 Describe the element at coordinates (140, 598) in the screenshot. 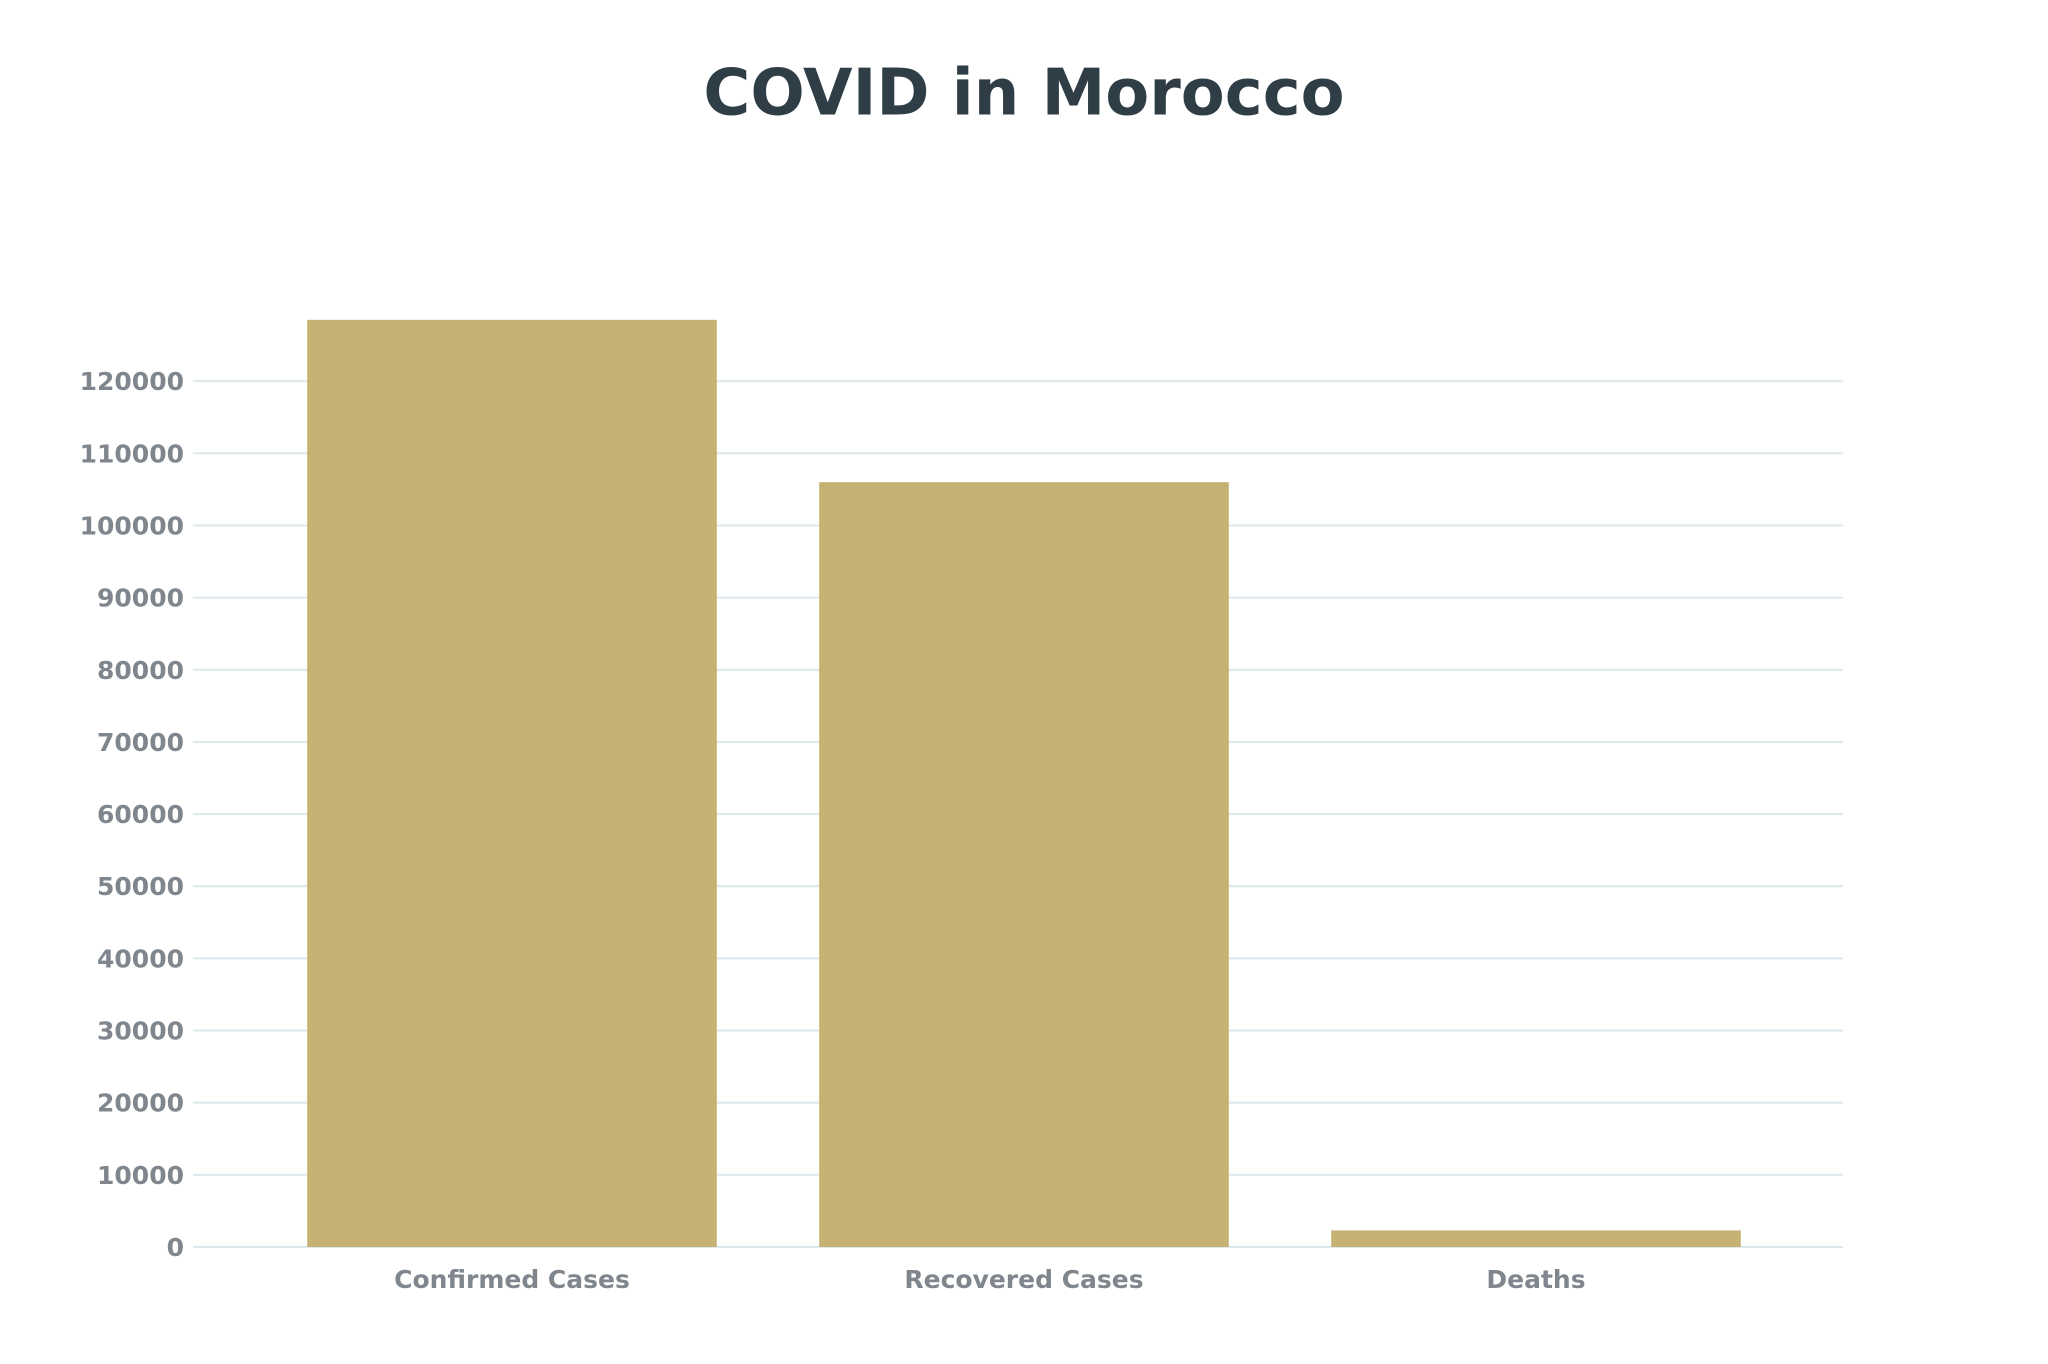

I see `y-tick-label: 90000` at that location.